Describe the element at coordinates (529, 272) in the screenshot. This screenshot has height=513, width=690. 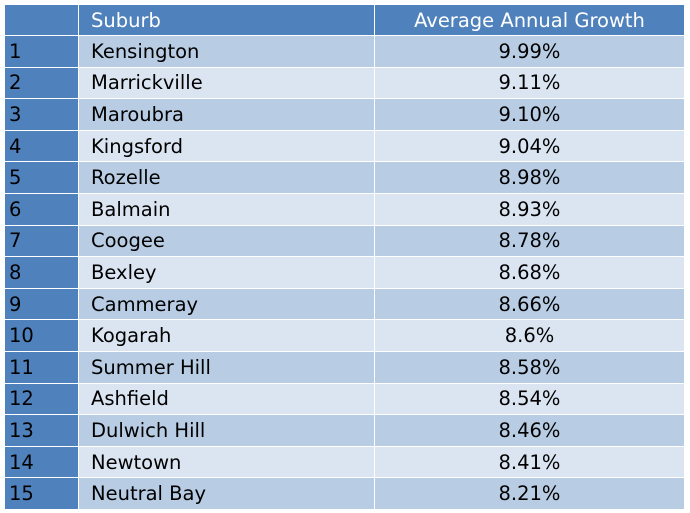
I see `growth-cell: 8.68%` at that location.